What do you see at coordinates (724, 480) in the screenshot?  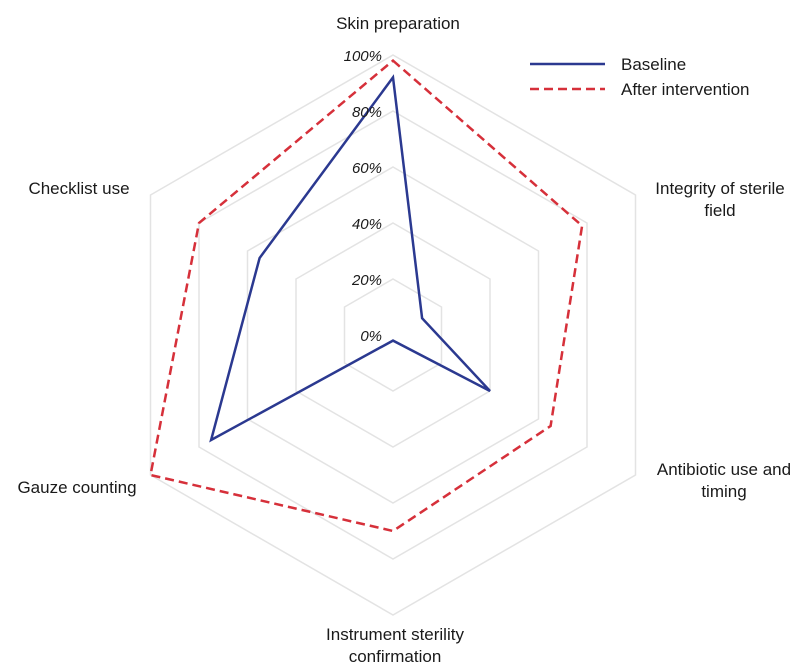 I see `axis-label-antibiotic-use-and-timing: Antibiotic use and timing` at bounding box center [724, 480].